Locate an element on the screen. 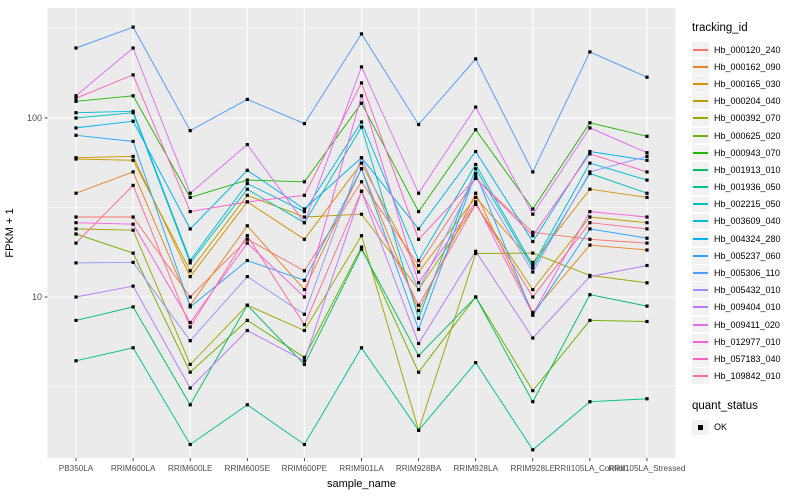 This screenshot has height=500, width=800. legend-item-Hb_004324_280: Hb_004324_280 is located at coordinates (745, 238).